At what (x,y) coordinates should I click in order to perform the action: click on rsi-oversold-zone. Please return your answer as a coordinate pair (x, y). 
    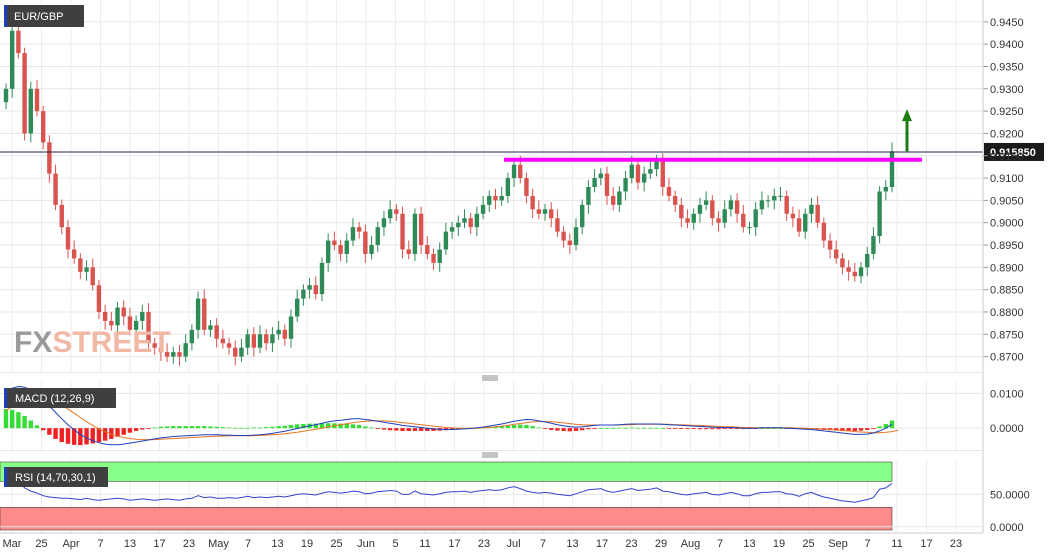
    Looking at the image, I should click on (446, 519).